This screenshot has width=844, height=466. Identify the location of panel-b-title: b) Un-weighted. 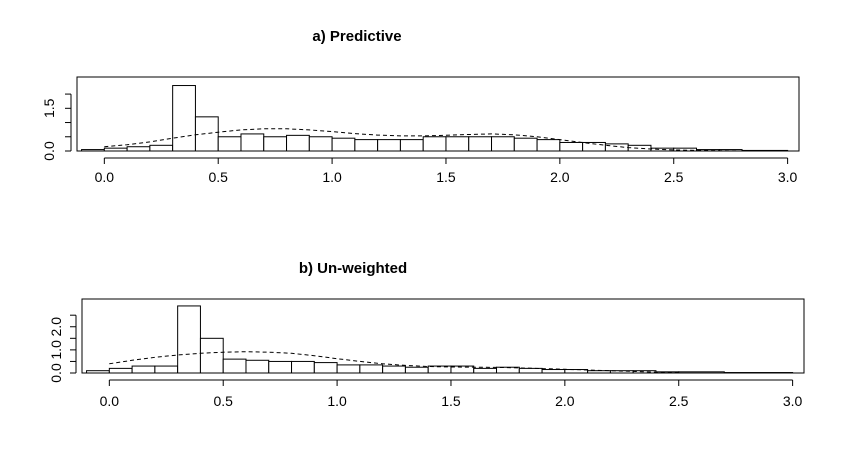
(353, 268).